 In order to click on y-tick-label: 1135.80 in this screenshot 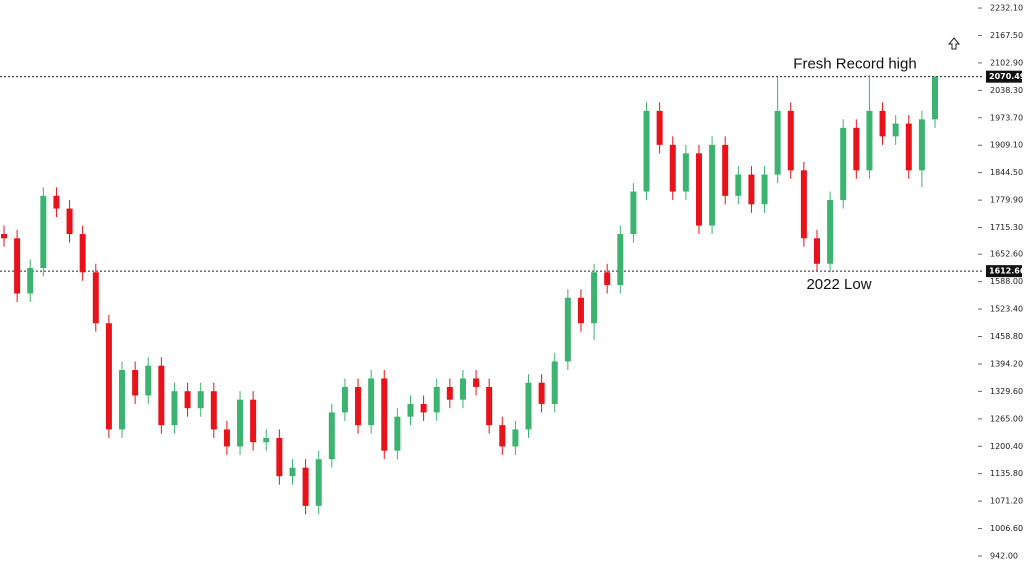, I will do `click(1006, 473)`.